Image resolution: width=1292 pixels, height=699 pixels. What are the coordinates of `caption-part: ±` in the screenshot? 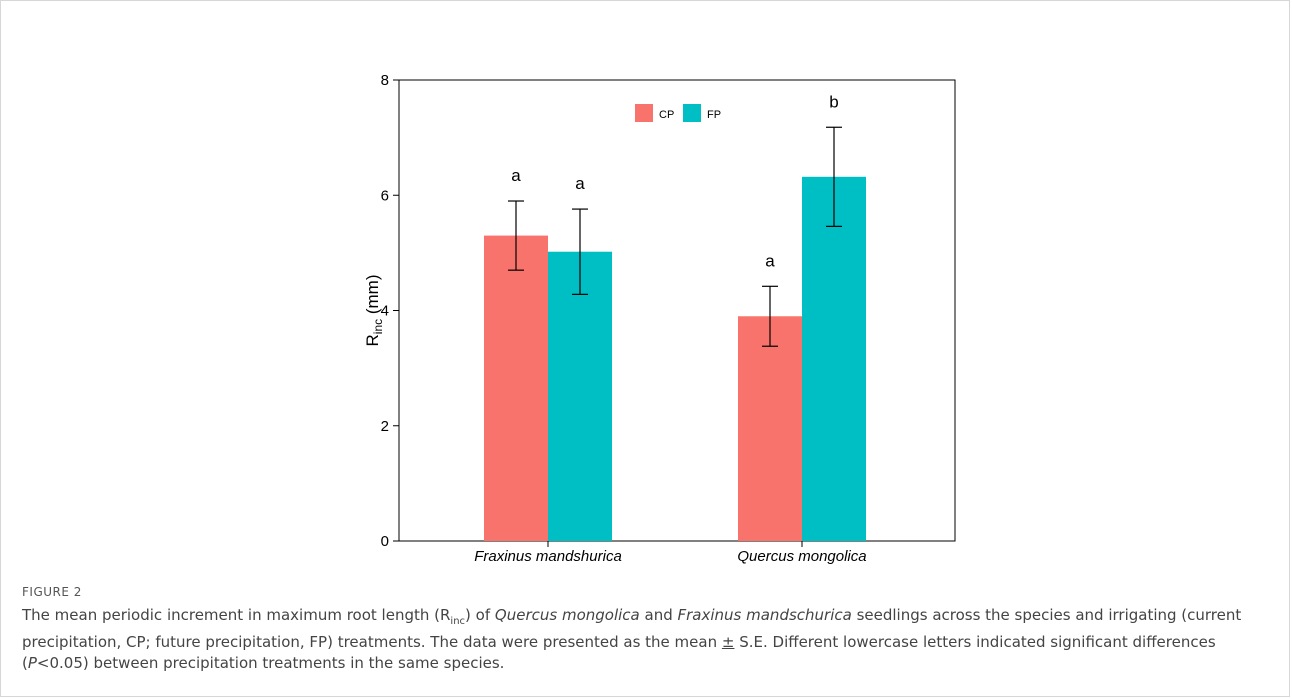 It's located at (728, 642).